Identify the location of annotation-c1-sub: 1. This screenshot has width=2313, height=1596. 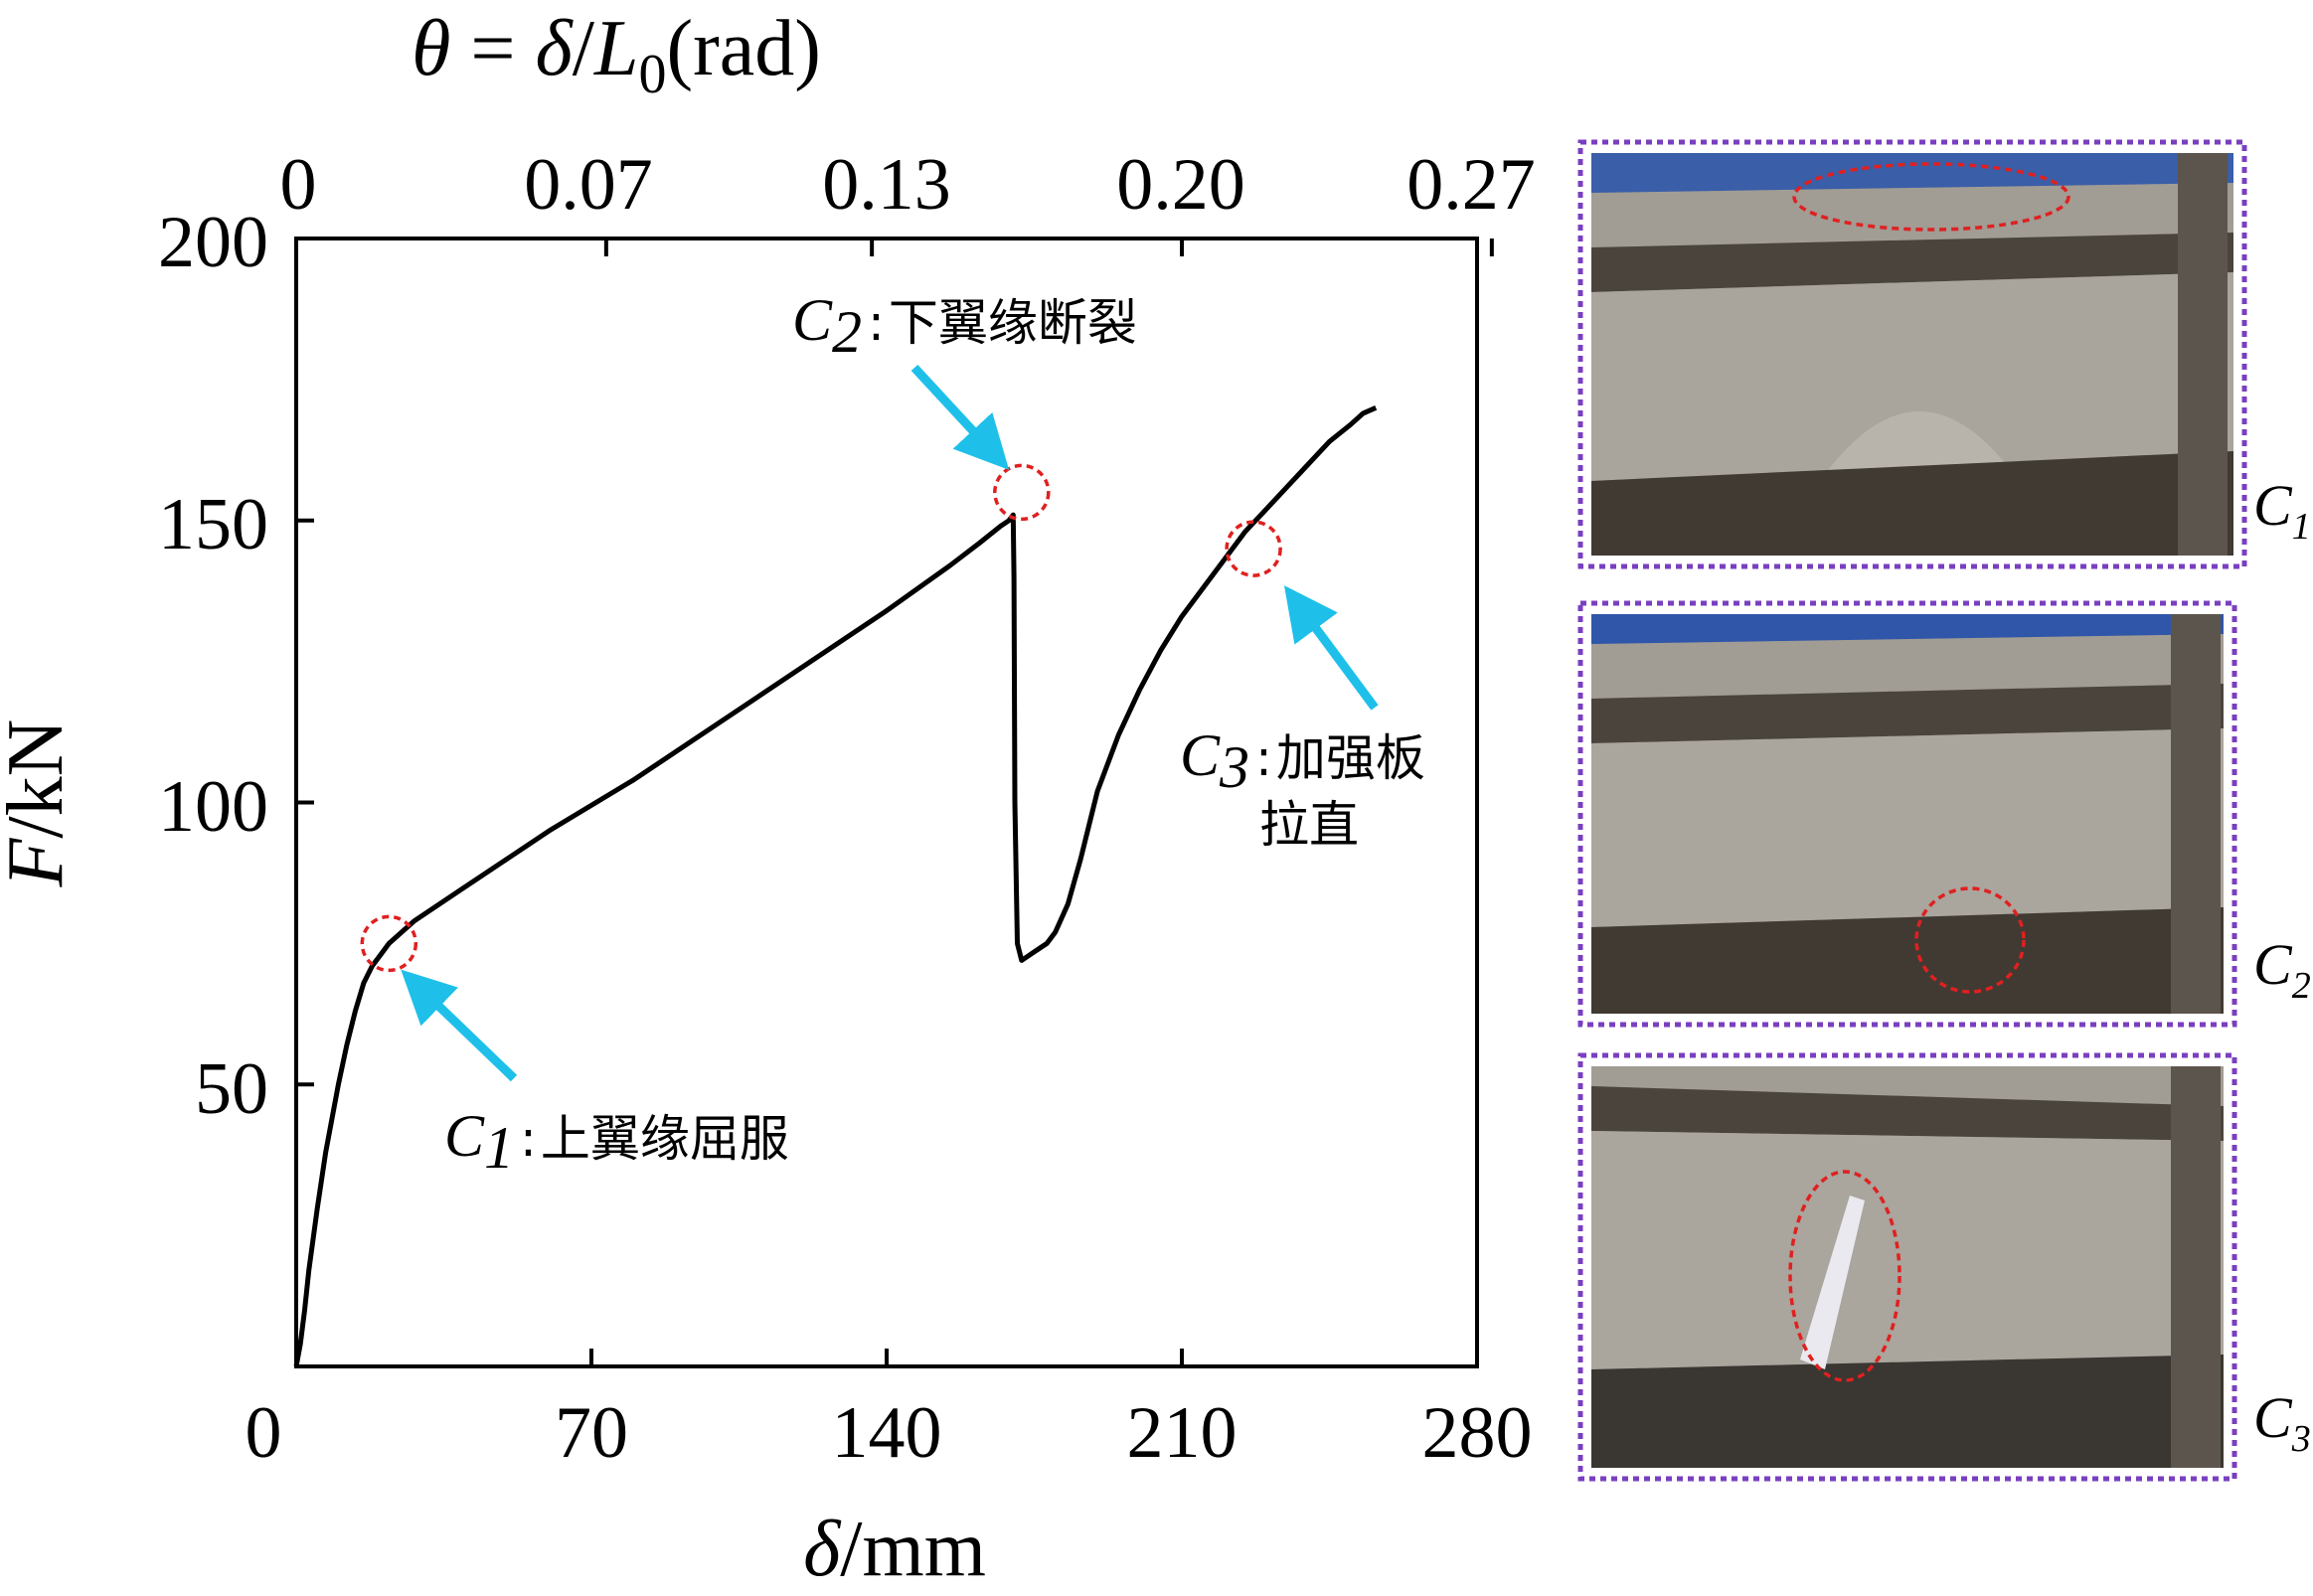
(499, 1148).